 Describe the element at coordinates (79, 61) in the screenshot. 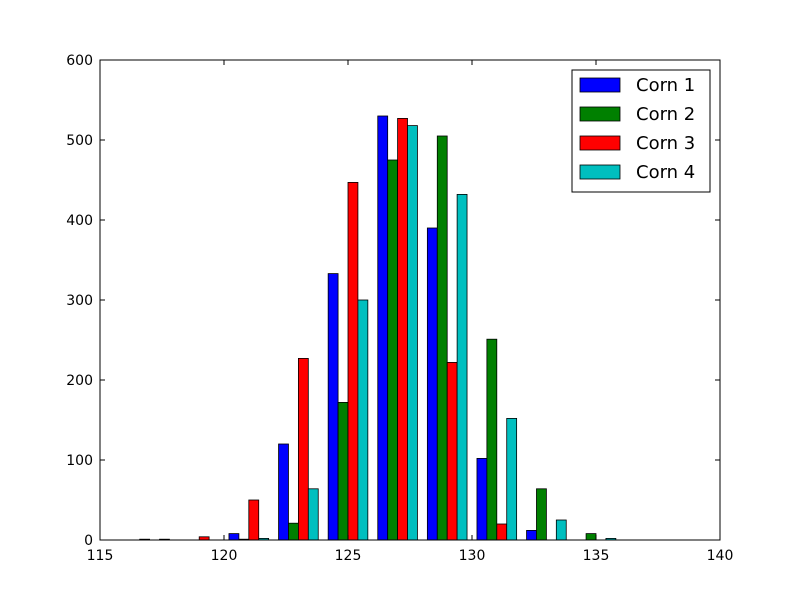

I see `y-tick-label: 600` at that location.